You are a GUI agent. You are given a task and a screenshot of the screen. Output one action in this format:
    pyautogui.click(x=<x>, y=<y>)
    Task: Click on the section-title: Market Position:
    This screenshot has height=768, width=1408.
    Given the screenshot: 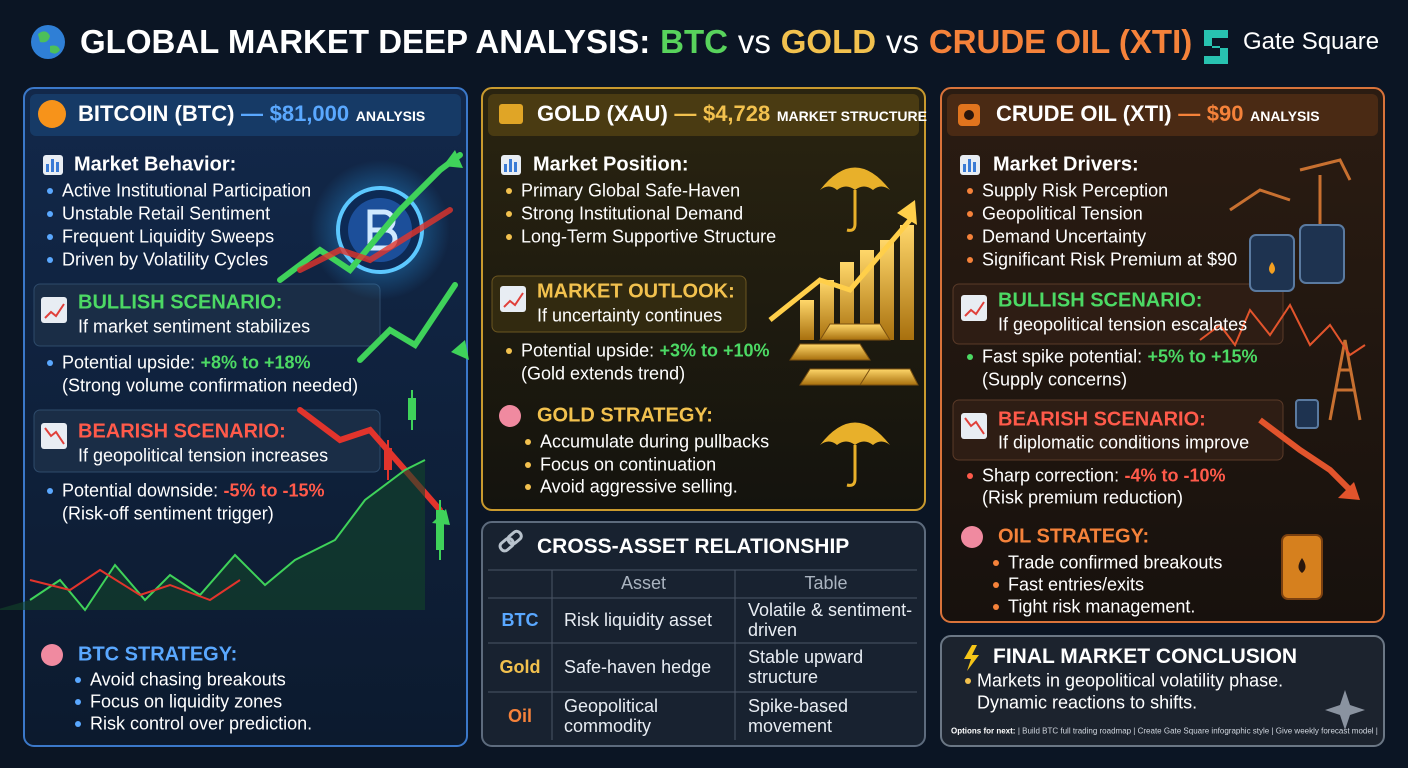 What is the action you would take?
    pyautogui.click(x=614, y=165)
    